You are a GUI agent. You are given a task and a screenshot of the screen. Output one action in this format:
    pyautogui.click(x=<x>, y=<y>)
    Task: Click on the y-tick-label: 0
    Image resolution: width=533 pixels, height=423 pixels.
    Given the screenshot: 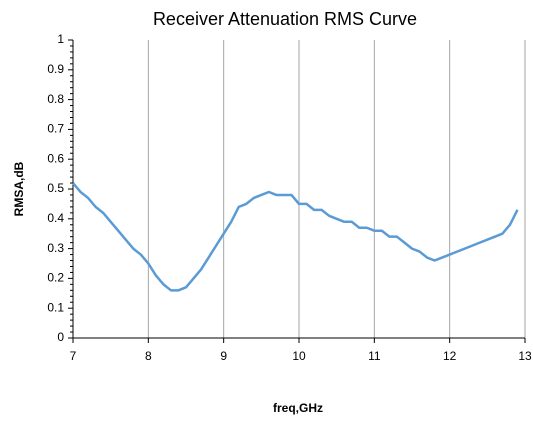 What is the action you would take?
    pyautogui.click(x=60, y=337)
    